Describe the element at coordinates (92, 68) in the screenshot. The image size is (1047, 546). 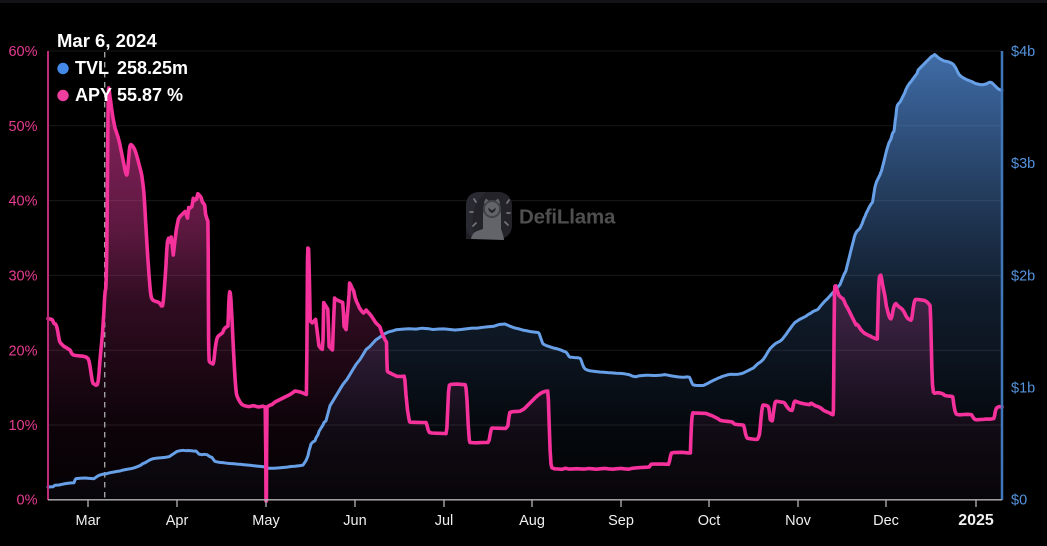
I see `svg-text: TVL` at that location.